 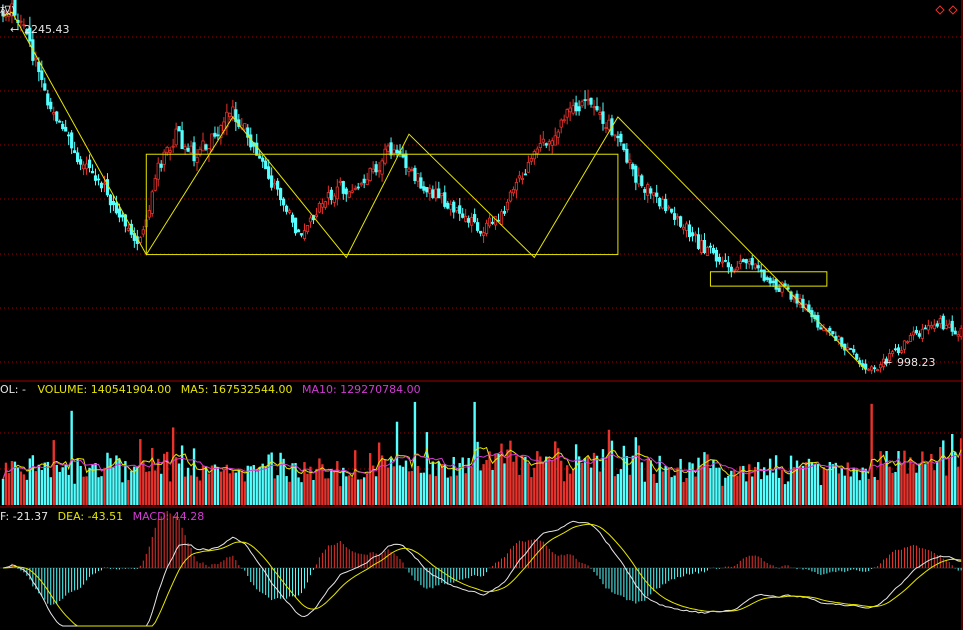 What do you see at coordinates (946, 10) in the screenshot?
I see `corner-diamond-icons` at bounding box center [946, 10].